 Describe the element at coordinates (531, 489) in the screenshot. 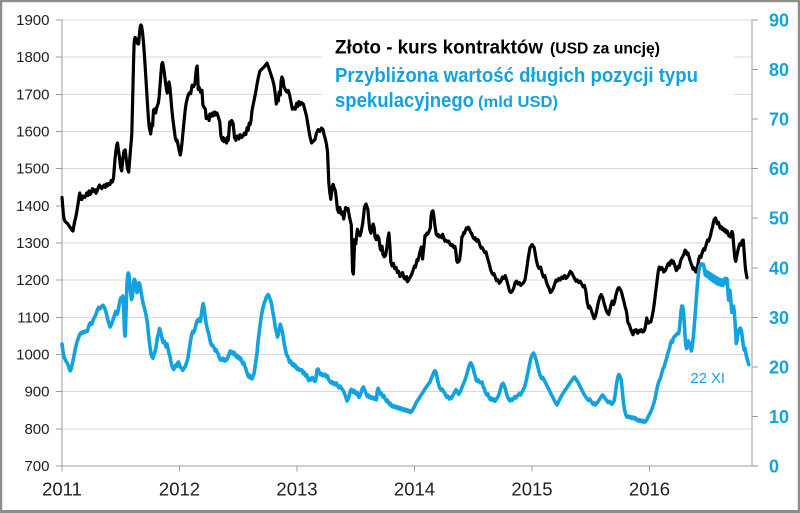

I see `svg-text: 2015` at that location.